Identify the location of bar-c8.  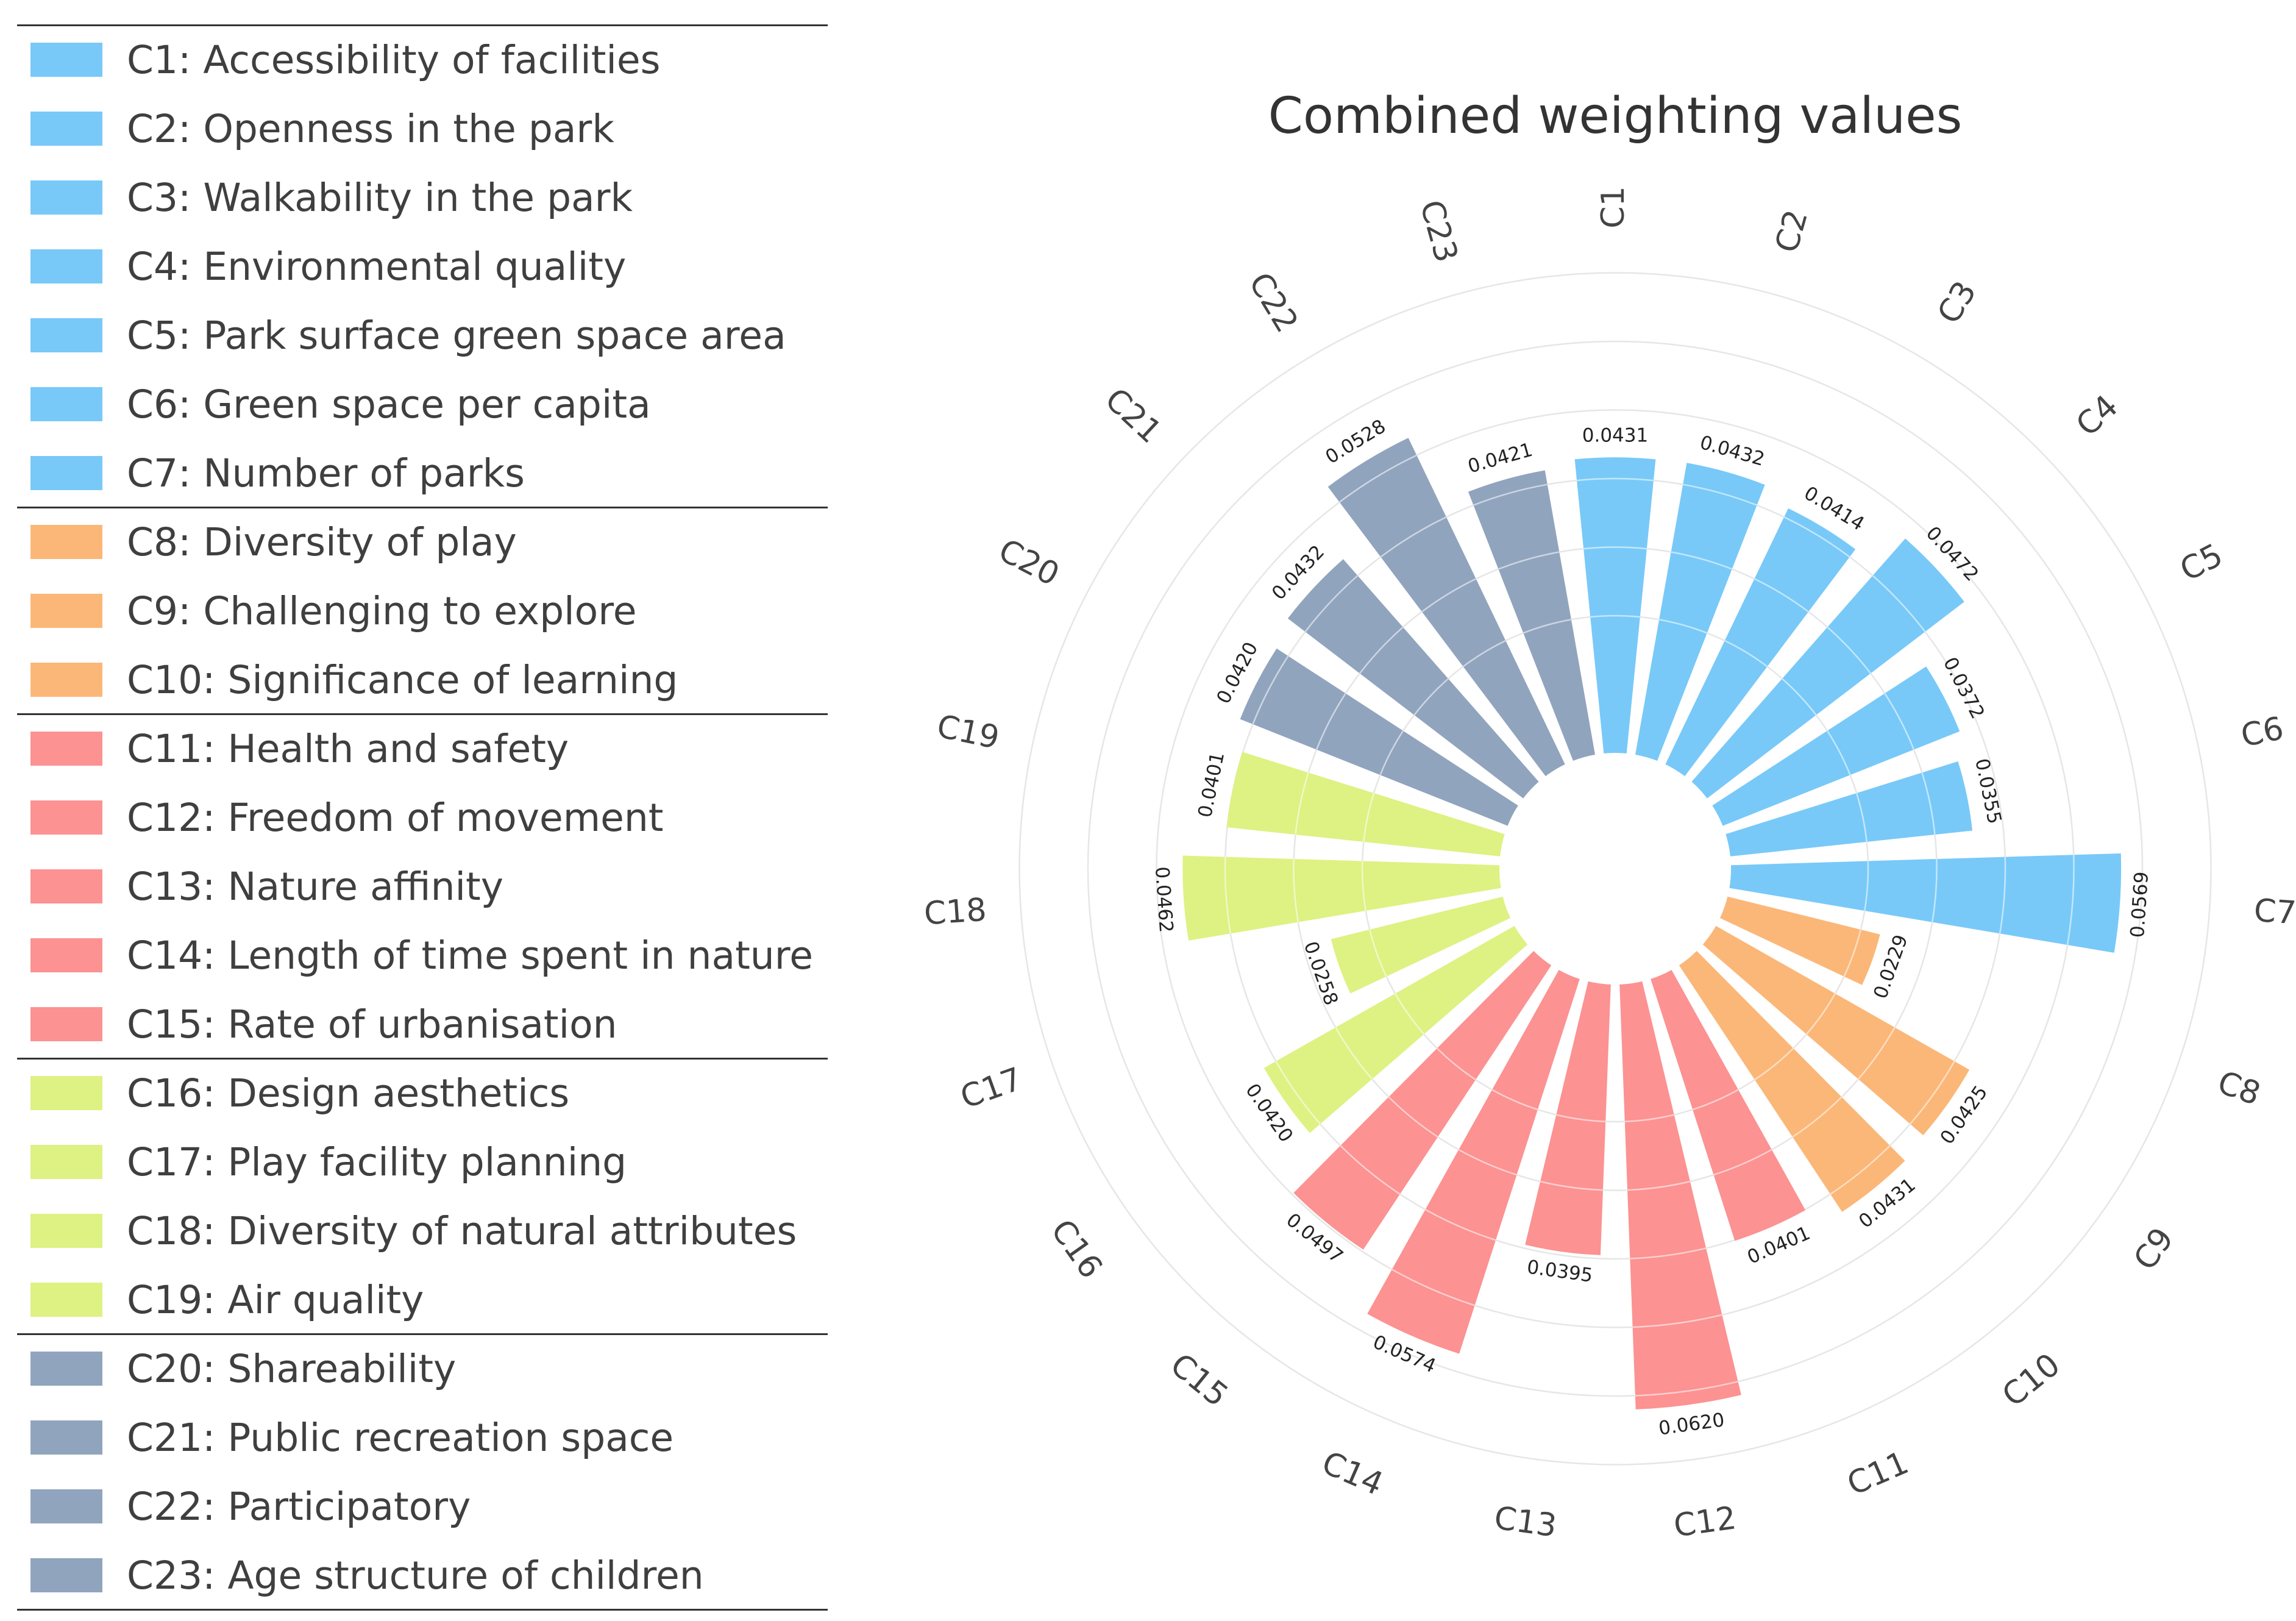
(1799, 941).